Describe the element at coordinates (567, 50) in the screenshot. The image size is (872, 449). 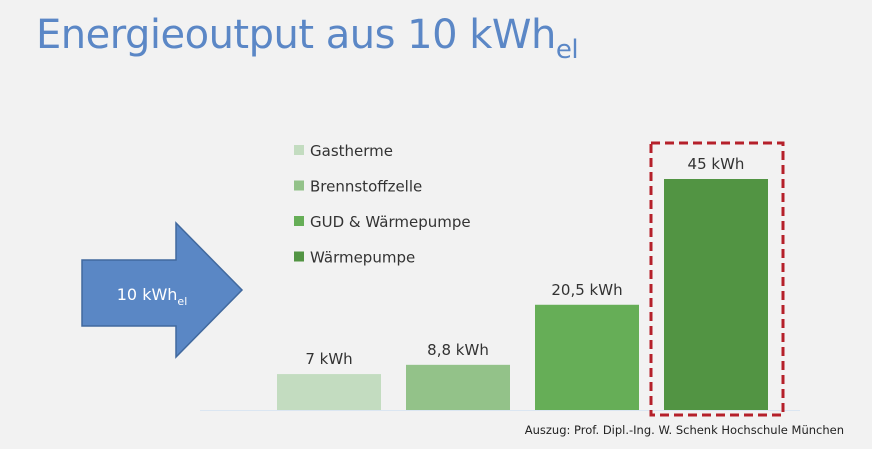
I see `title-subscript: el` at that location.